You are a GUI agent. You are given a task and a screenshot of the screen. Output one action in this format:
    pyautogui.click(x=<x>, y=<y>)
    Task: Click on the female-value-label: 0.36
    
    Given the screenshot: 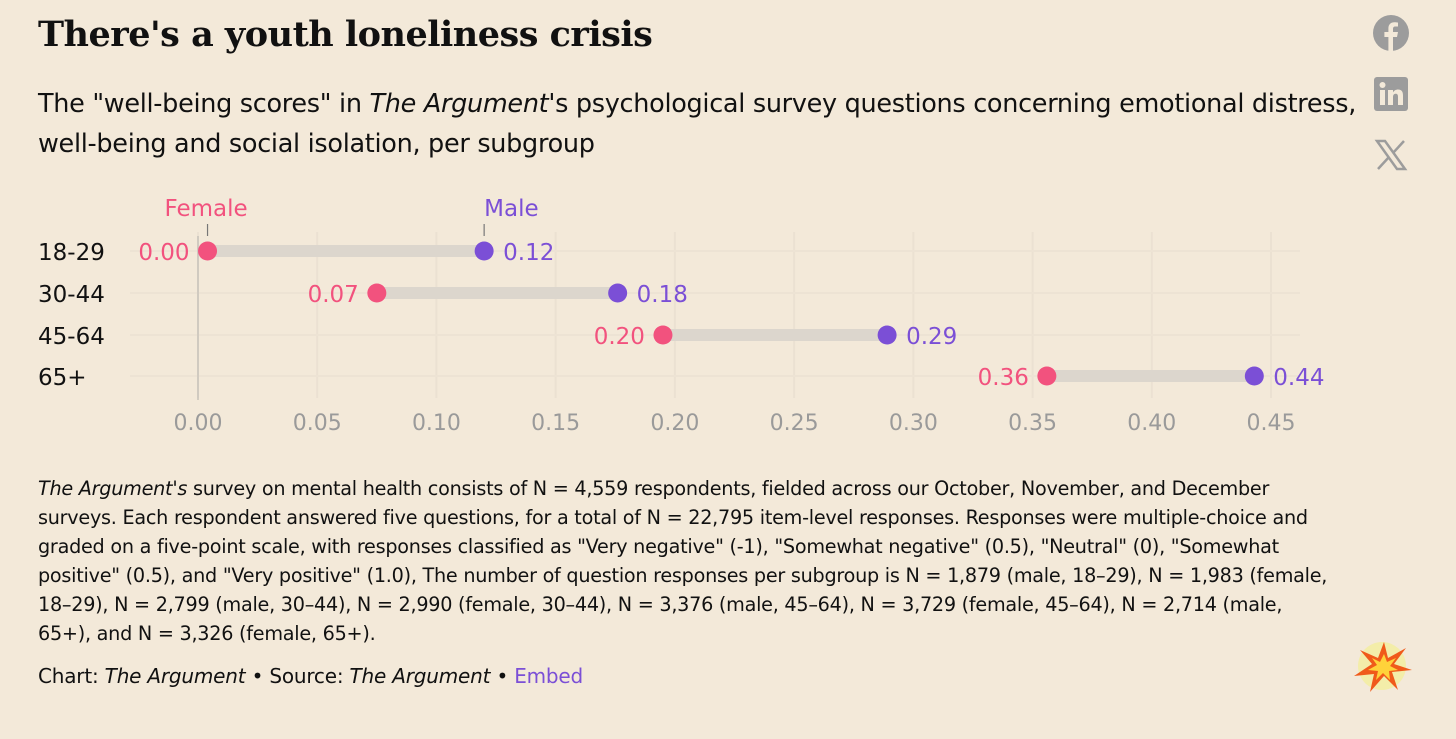 What is the action you would take?
    pyautogui.click(x=1003, y=378)
    